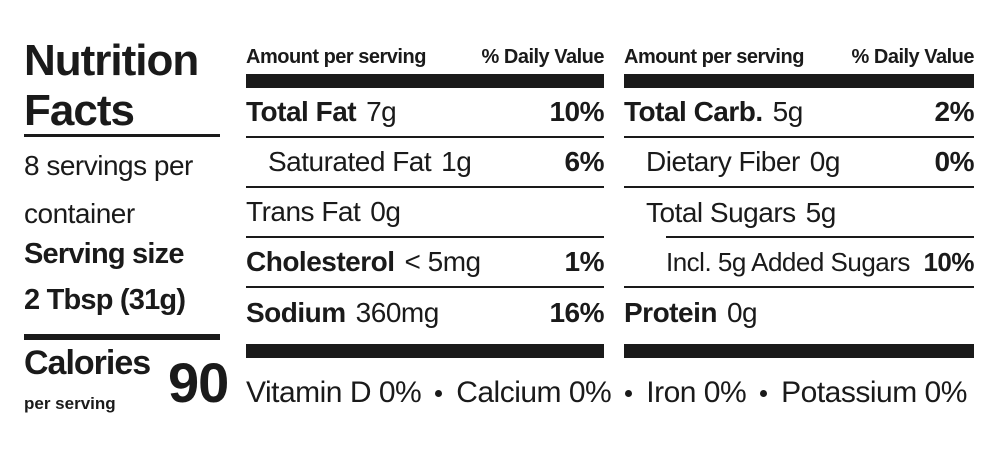 Image resolution: width=1000 pixels, height=463 pixels. What do you see at coordinates (425, 113) in the screenshot?
I see `nutrient-row: Total Fat 7g 10%` at bounding box center [425, 113].